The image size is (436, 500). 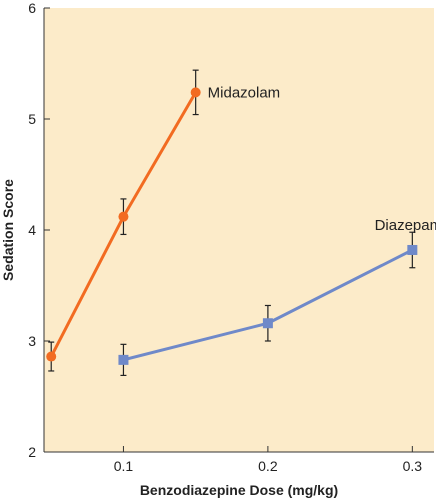 I want to click on x-tick-label: 0.1, so click(x=124, y=466).